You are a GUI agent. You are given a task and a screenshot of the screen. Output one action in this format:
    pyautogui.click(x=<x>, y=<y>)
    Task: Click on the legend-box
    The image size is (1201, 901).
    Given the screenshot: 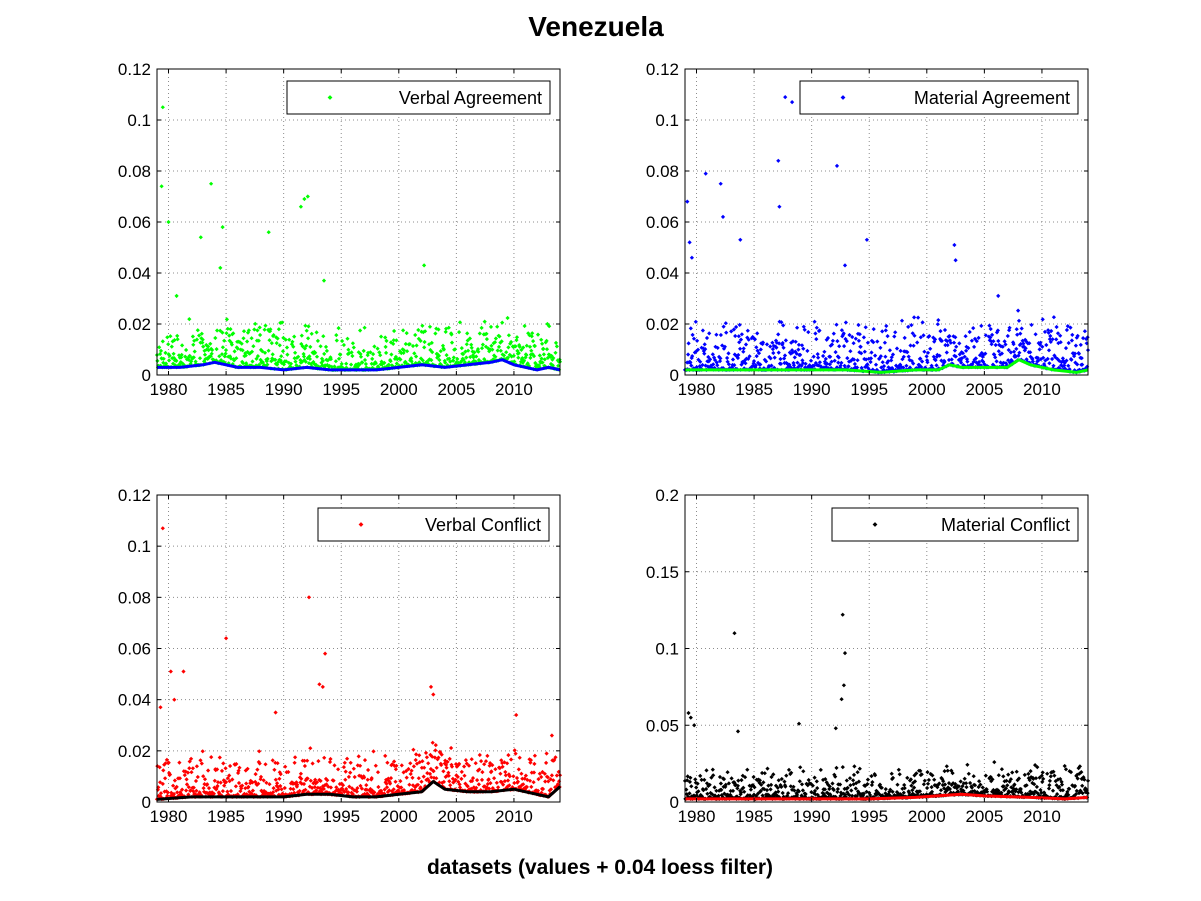 What is the action you would take?
    pyautogui.click(x=939, y=97)
    